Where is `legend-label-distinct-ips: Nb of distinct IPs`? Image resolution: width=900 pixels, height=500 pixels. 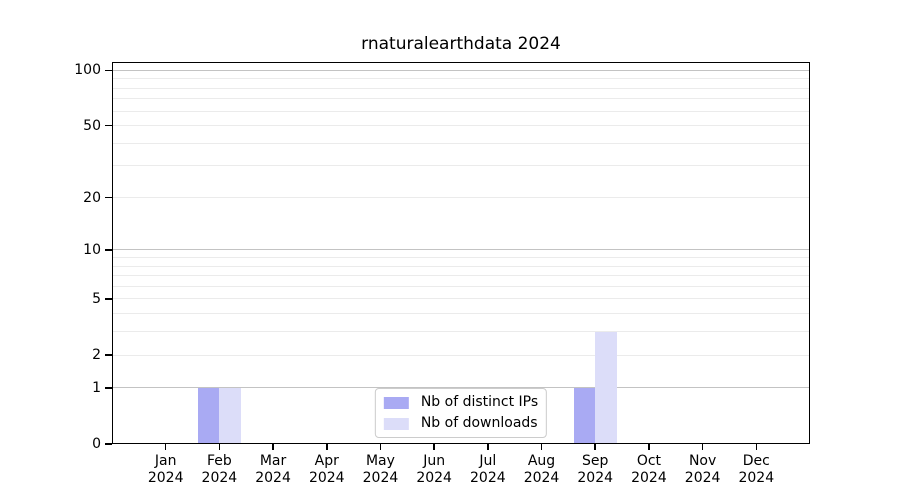
legend-label-distinct-ips: Nb of distinct IPs is located at coordinates (479, 402).